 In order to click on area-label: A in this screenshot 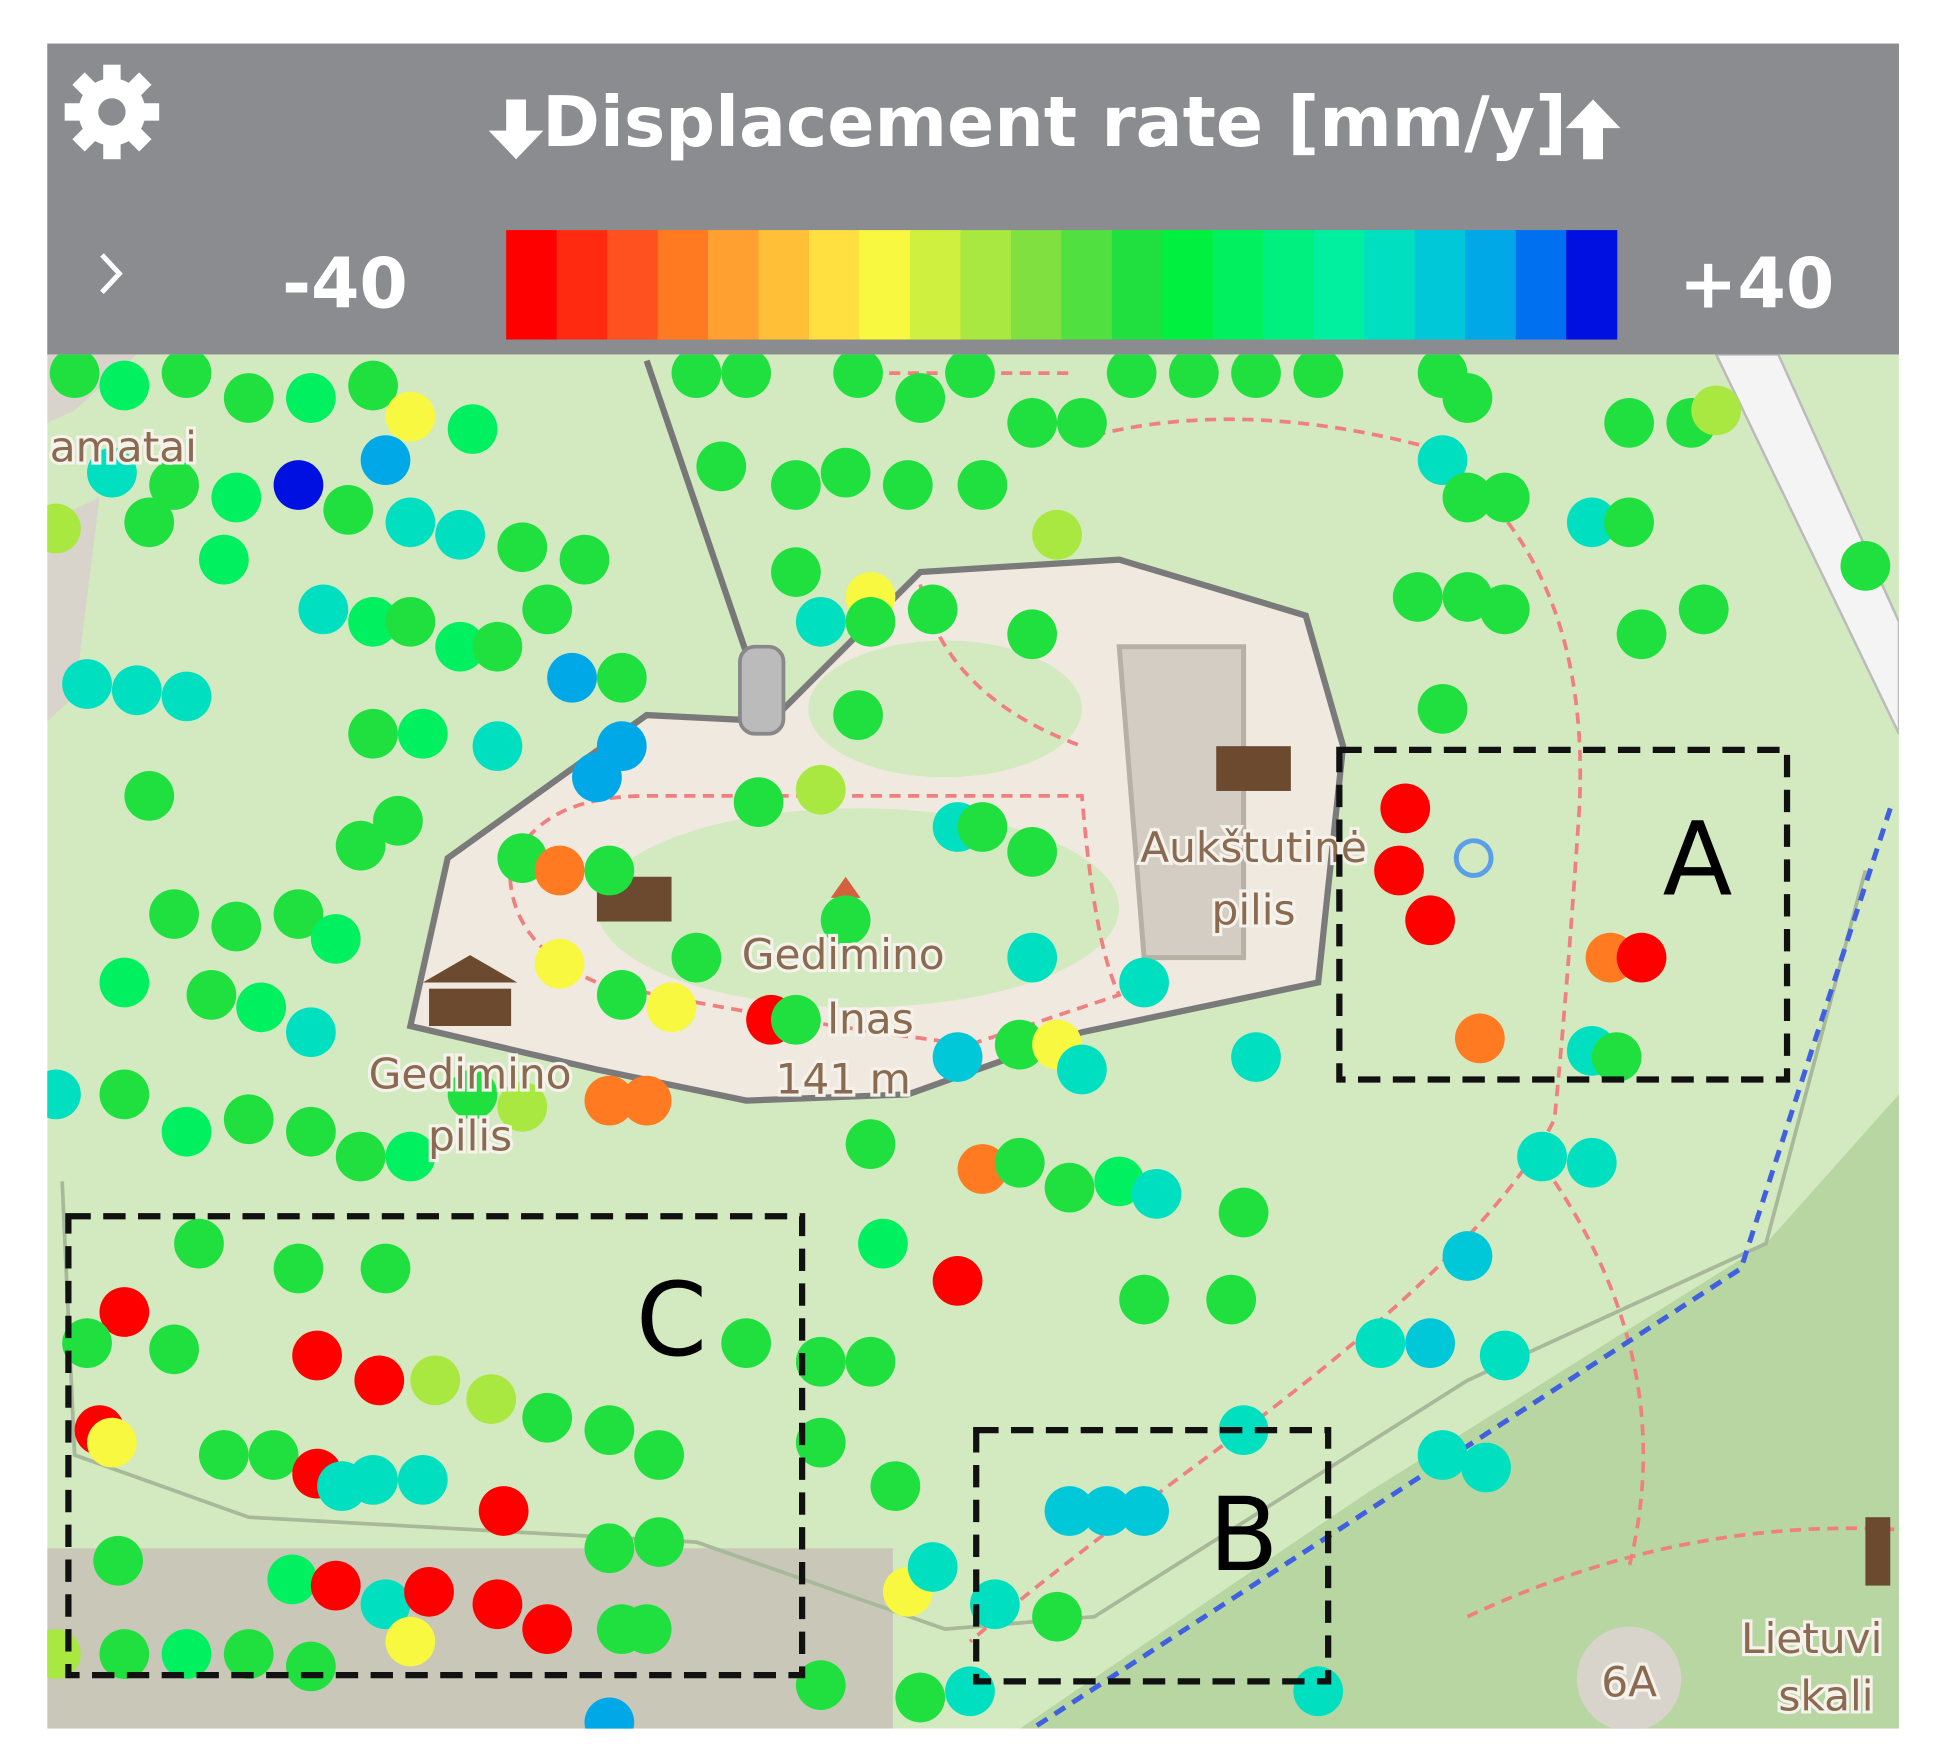, I will do `click(1698, 860)`.